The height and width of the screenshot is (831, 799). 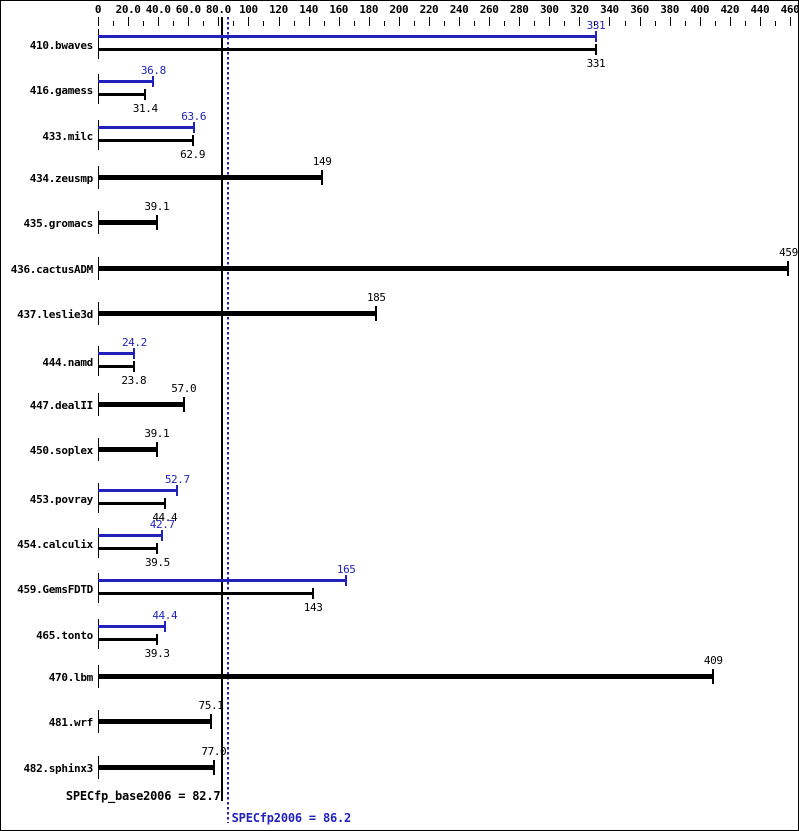 What do you see at coordinates (609, 9) in the screenshot?
I see `axis-tick-label: 340` at bounding box center [609, 9].